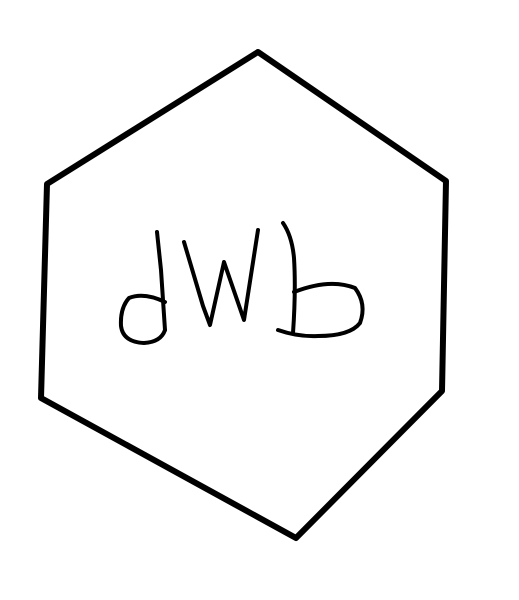 The image size is (519, 600). I want to click on letter-b-bowl, so click(320, 310).